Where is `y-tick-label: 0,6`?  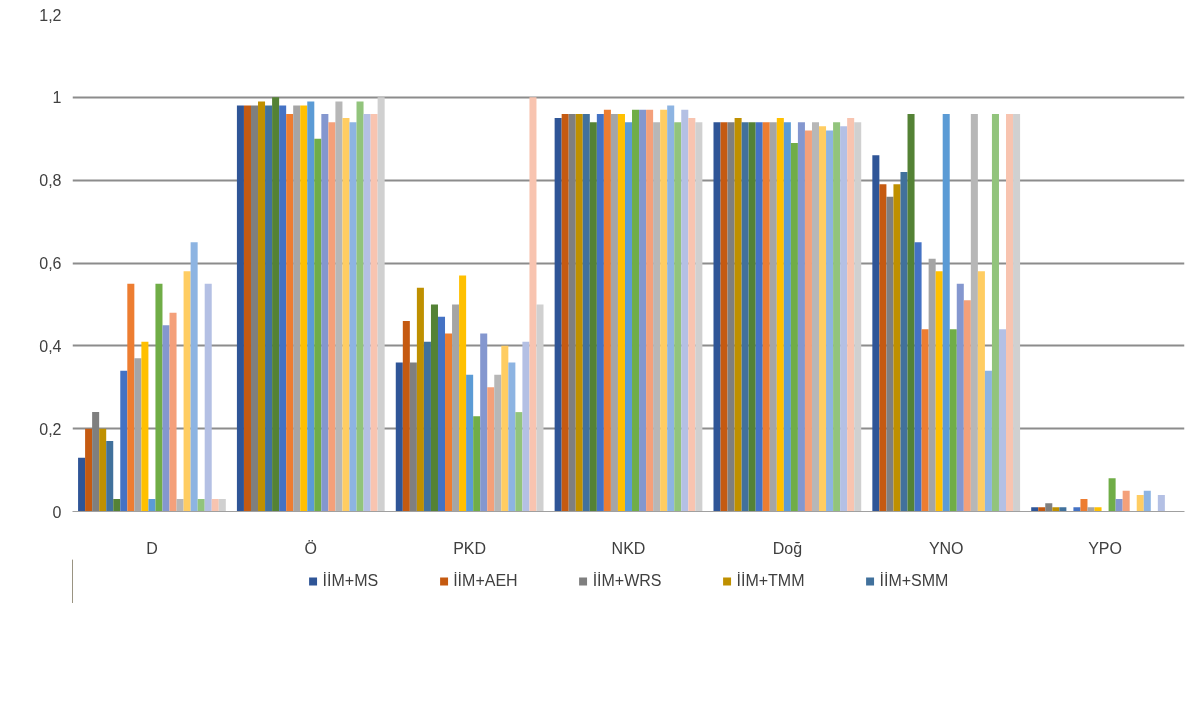
y-tick-label: 0,6 is located at coordinates (50, 263).